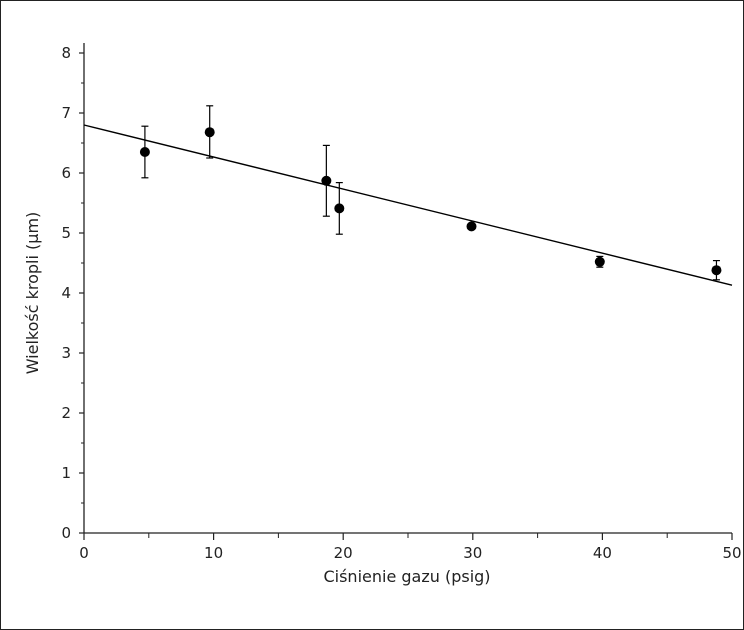 The image size is (744, 630). Describe the element at coordinates (602, 553) in the screenshot. I see `x-tick-label: 40` at that location.